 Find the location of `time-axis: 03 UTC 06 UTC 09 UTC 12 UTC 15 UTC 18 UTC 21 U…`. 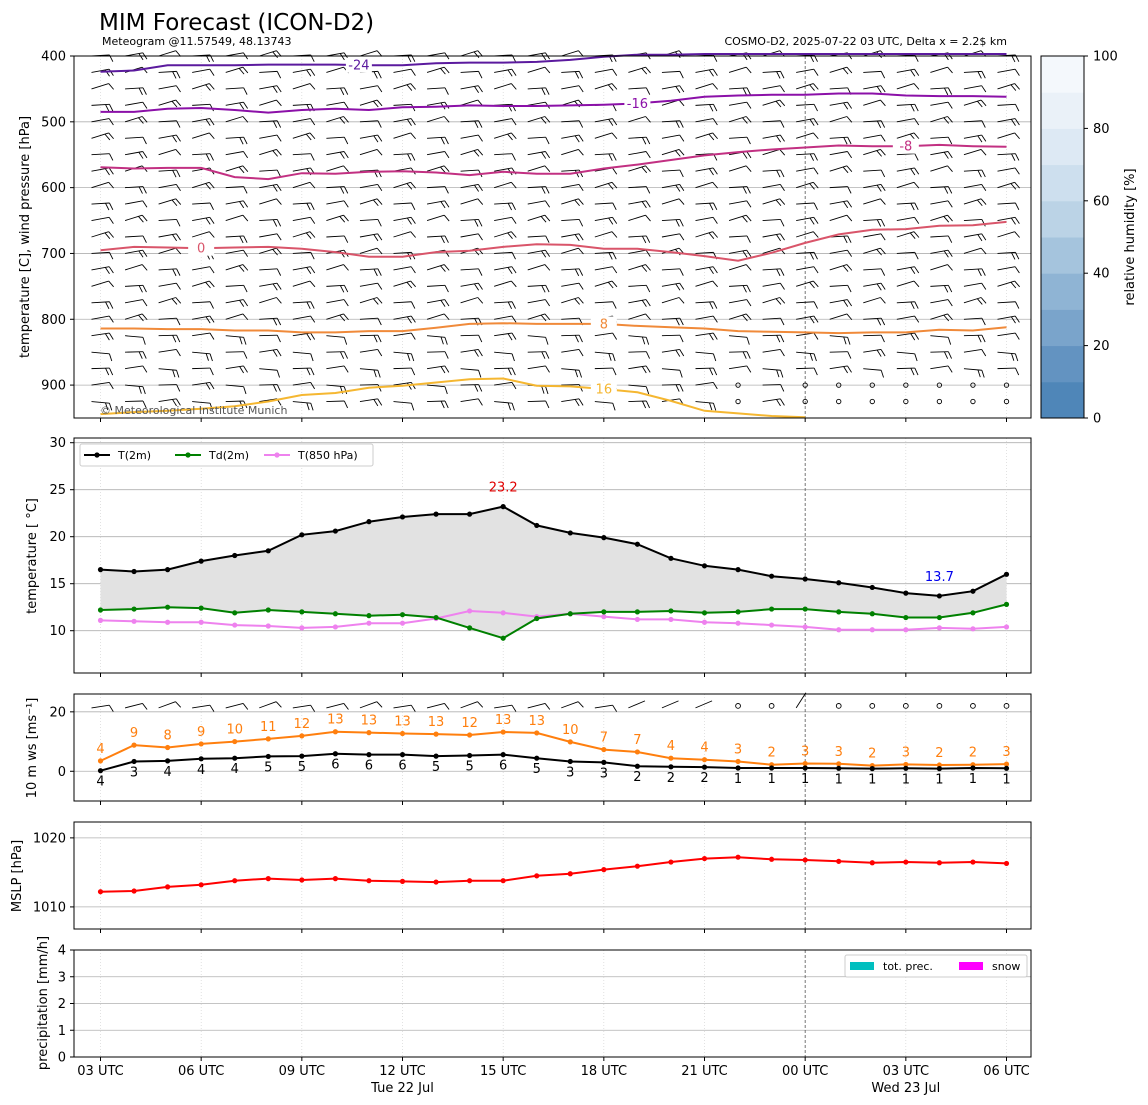

time-axis: 03 UTC 06 UTC 09 UTC 12 UTC 15 UTC 18 UTC 21 U… is located at coordinates (553, 1080).